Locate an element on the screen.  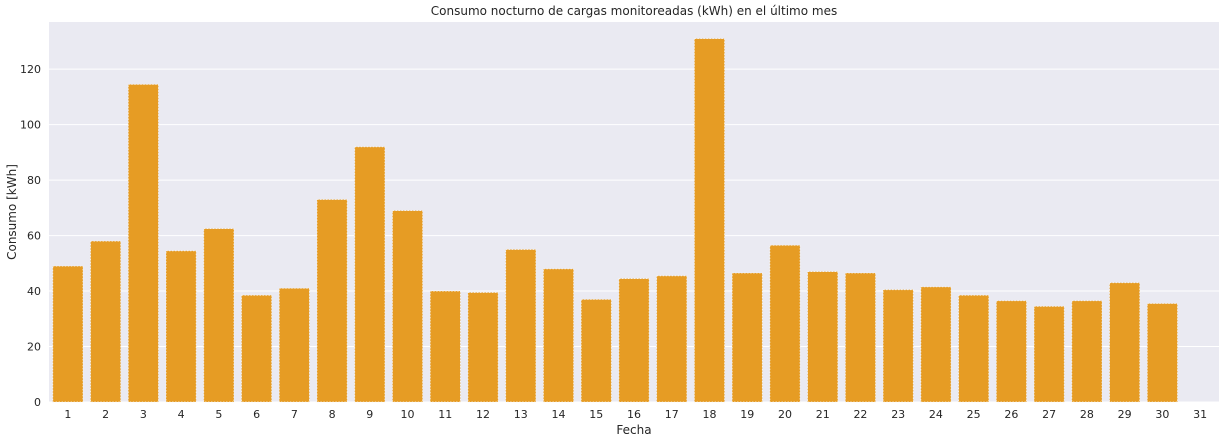
x-tick-label: 30 is located at coordinates (1162, 414).